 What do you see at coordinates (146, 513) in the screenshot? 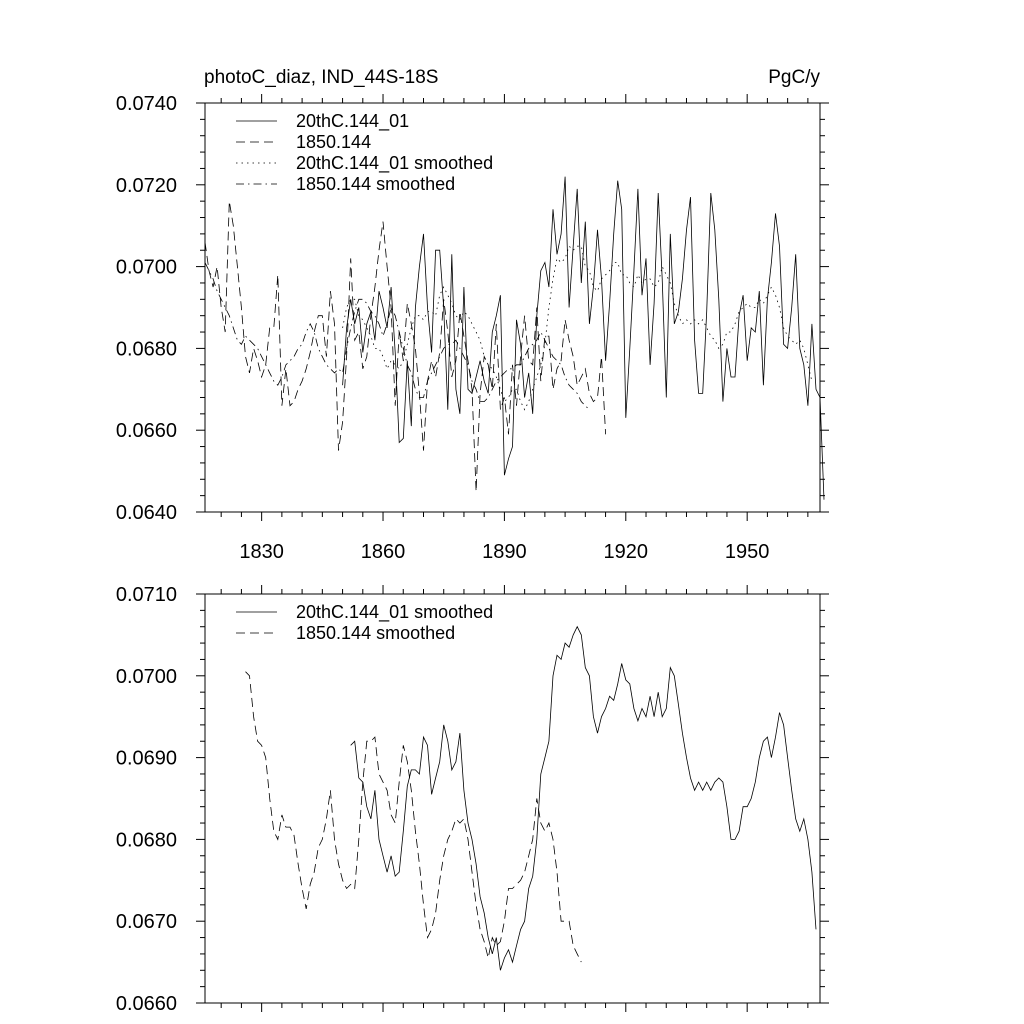
I see `y-tick-label: 0.0640` at bounding box center [146, 513].